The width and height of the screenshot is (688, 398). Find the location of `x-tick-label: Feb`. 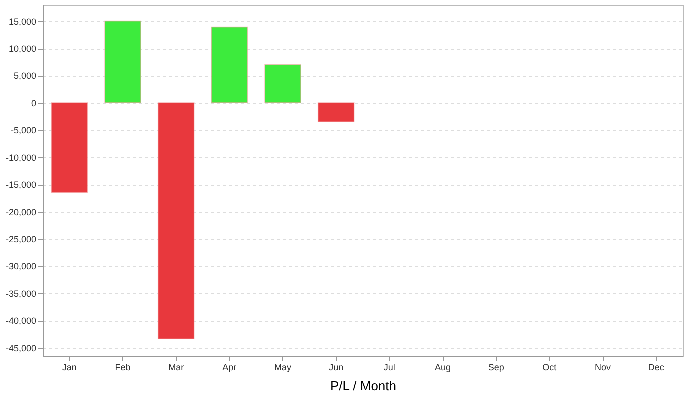

x-tick-label: Feb is located at coordinates (123, 367).